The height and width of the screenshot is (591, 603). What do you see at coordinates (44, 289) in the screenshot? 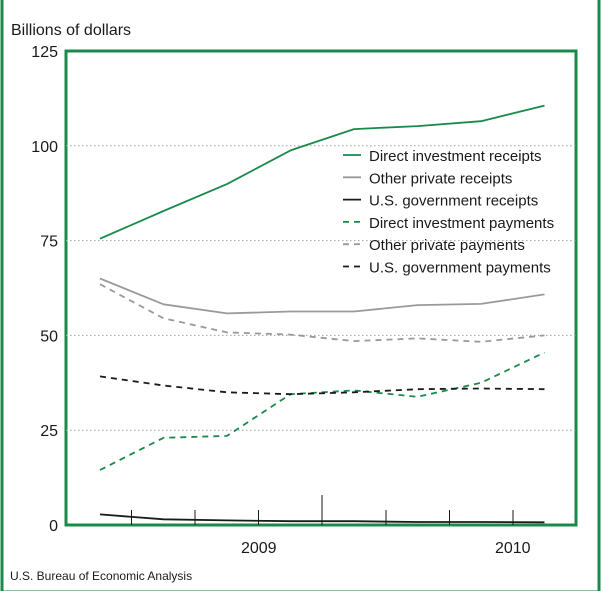
I see `y-tick-labels: 0 25 50 75 100 125` at bounding box center [44, 289].